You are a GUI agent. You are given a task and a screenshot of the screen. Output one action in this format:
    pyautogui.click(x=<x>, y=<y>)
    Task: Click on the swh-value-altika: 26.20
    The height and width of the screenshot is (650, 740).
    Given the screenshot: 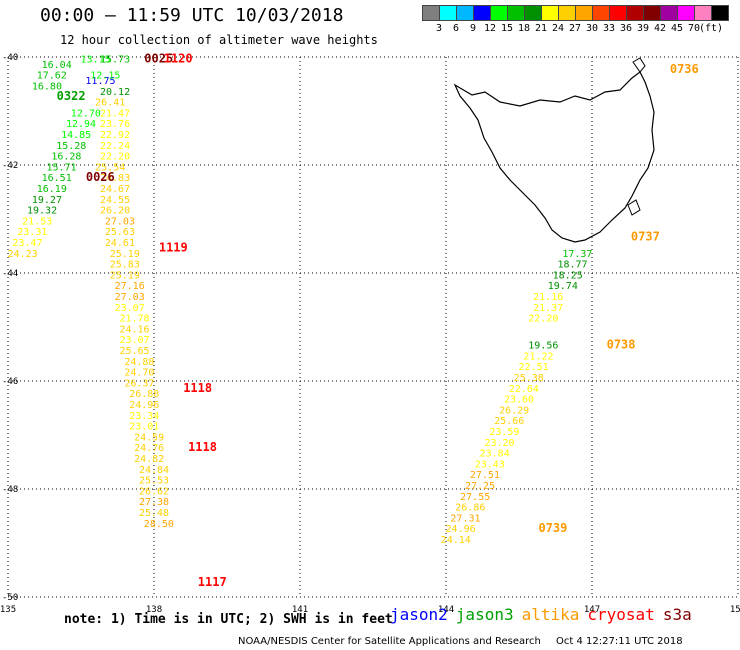 What is the action you would take?
    pyautogui.click(x=115, y=211)
    